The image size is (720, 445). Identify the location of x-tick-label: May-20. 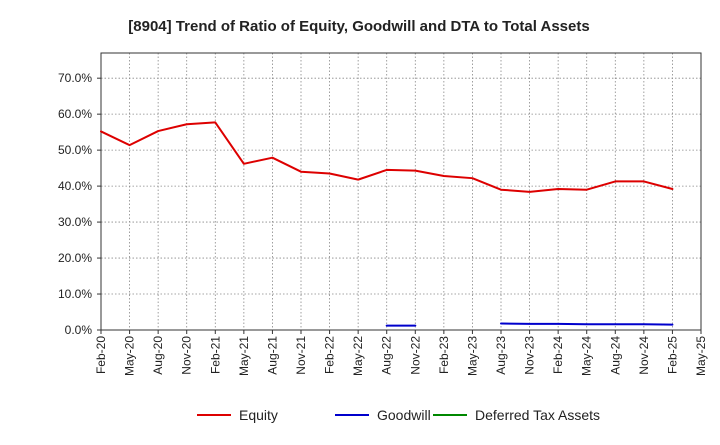
(130, 356).